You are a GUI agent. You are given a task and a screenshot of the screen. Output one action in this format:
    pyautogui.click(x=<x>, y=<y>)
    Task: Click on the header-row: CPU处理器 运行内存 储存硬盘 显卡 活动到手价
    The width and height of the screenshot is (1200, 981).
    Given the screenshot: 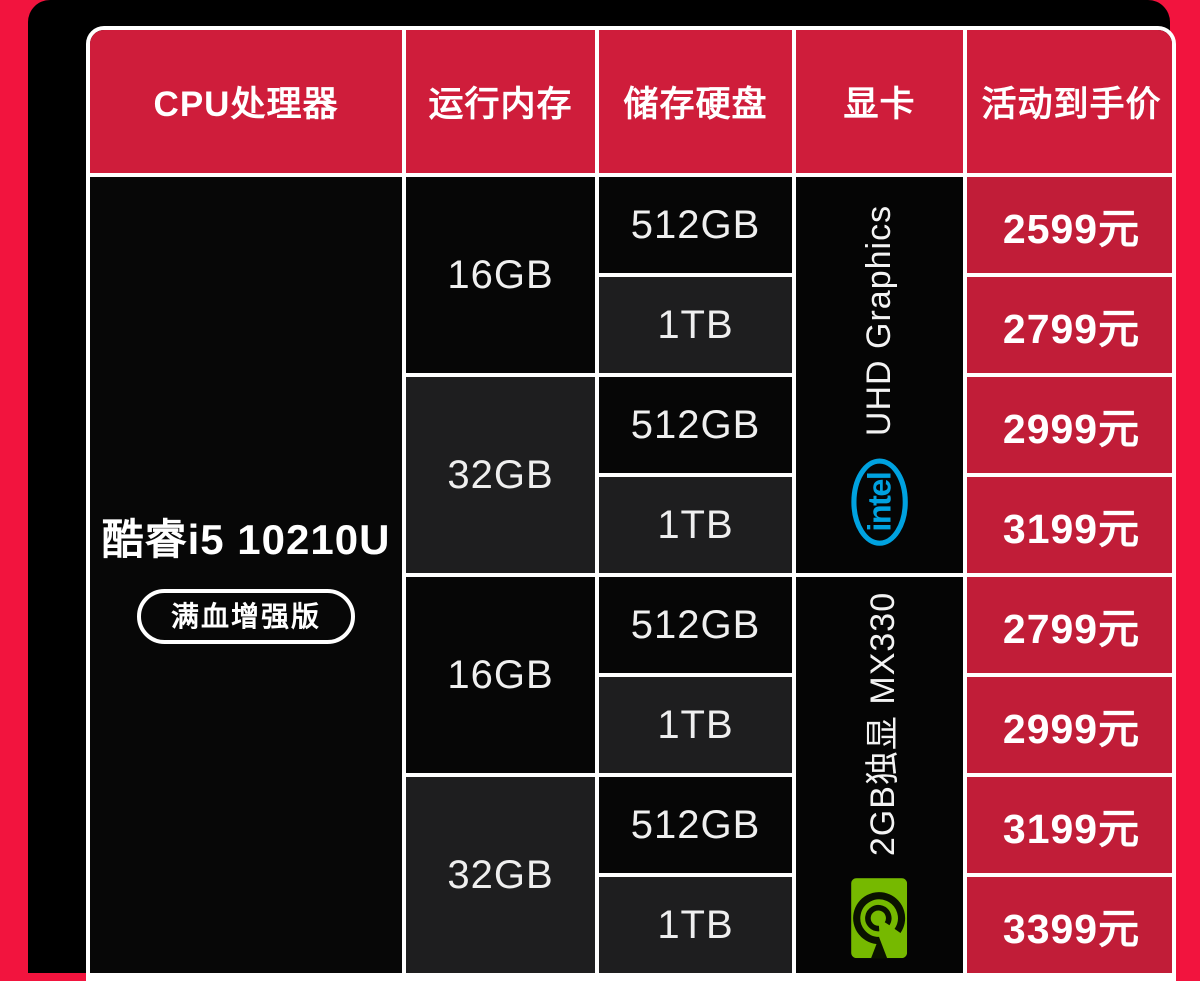 What is the action you would take?
    pyautogui.click(x=631, y=103)
    